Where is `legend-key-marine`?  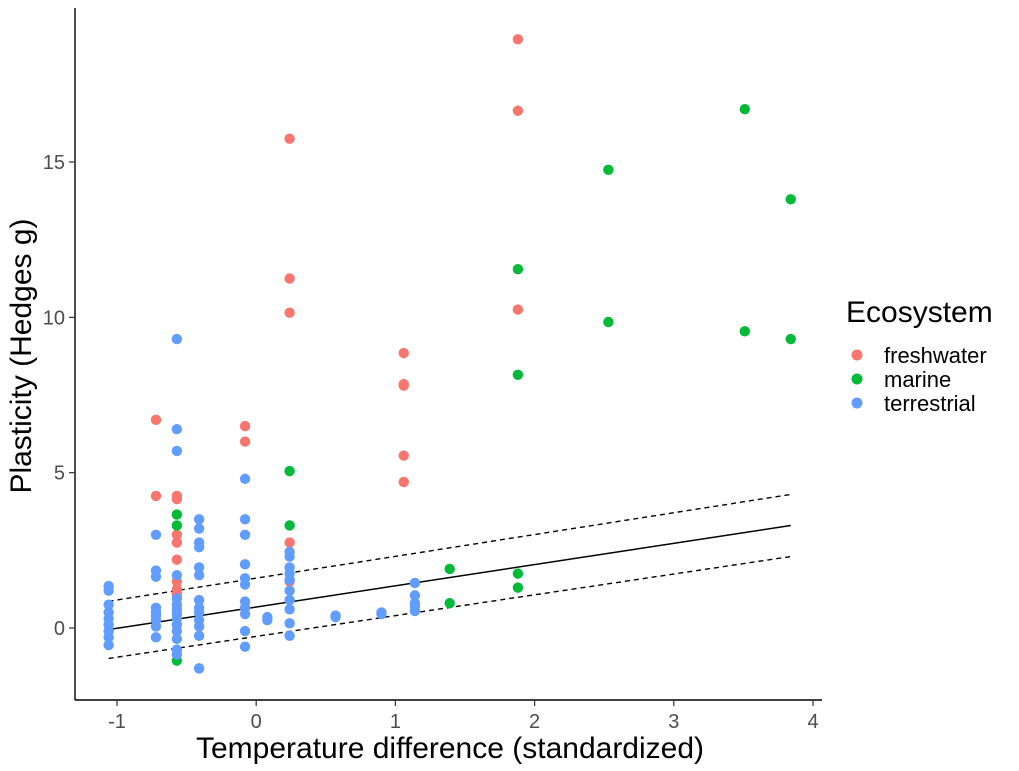
legend-key-marine is located at coordinates (857, 379).